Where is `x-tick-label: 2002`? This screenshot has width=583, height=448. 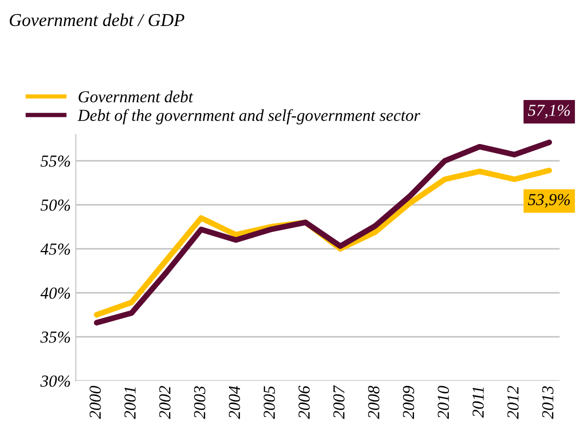 x-tick-label: 2002 is located at coordinates (164, 402).